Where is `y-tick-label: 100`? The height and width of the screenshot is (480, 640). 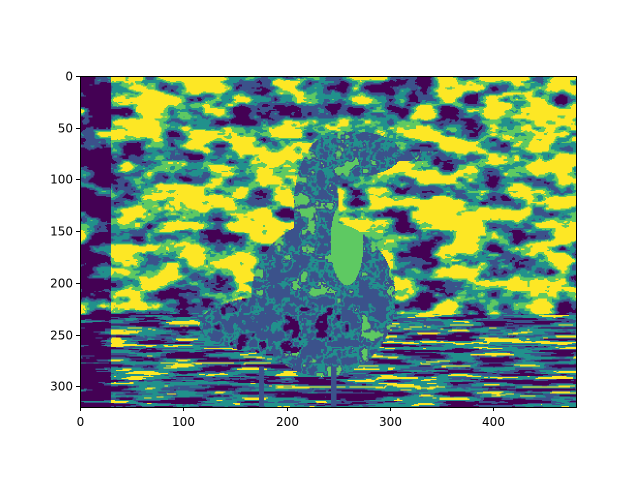
y-tick-label: 100 is located at coordinates (61, 180).